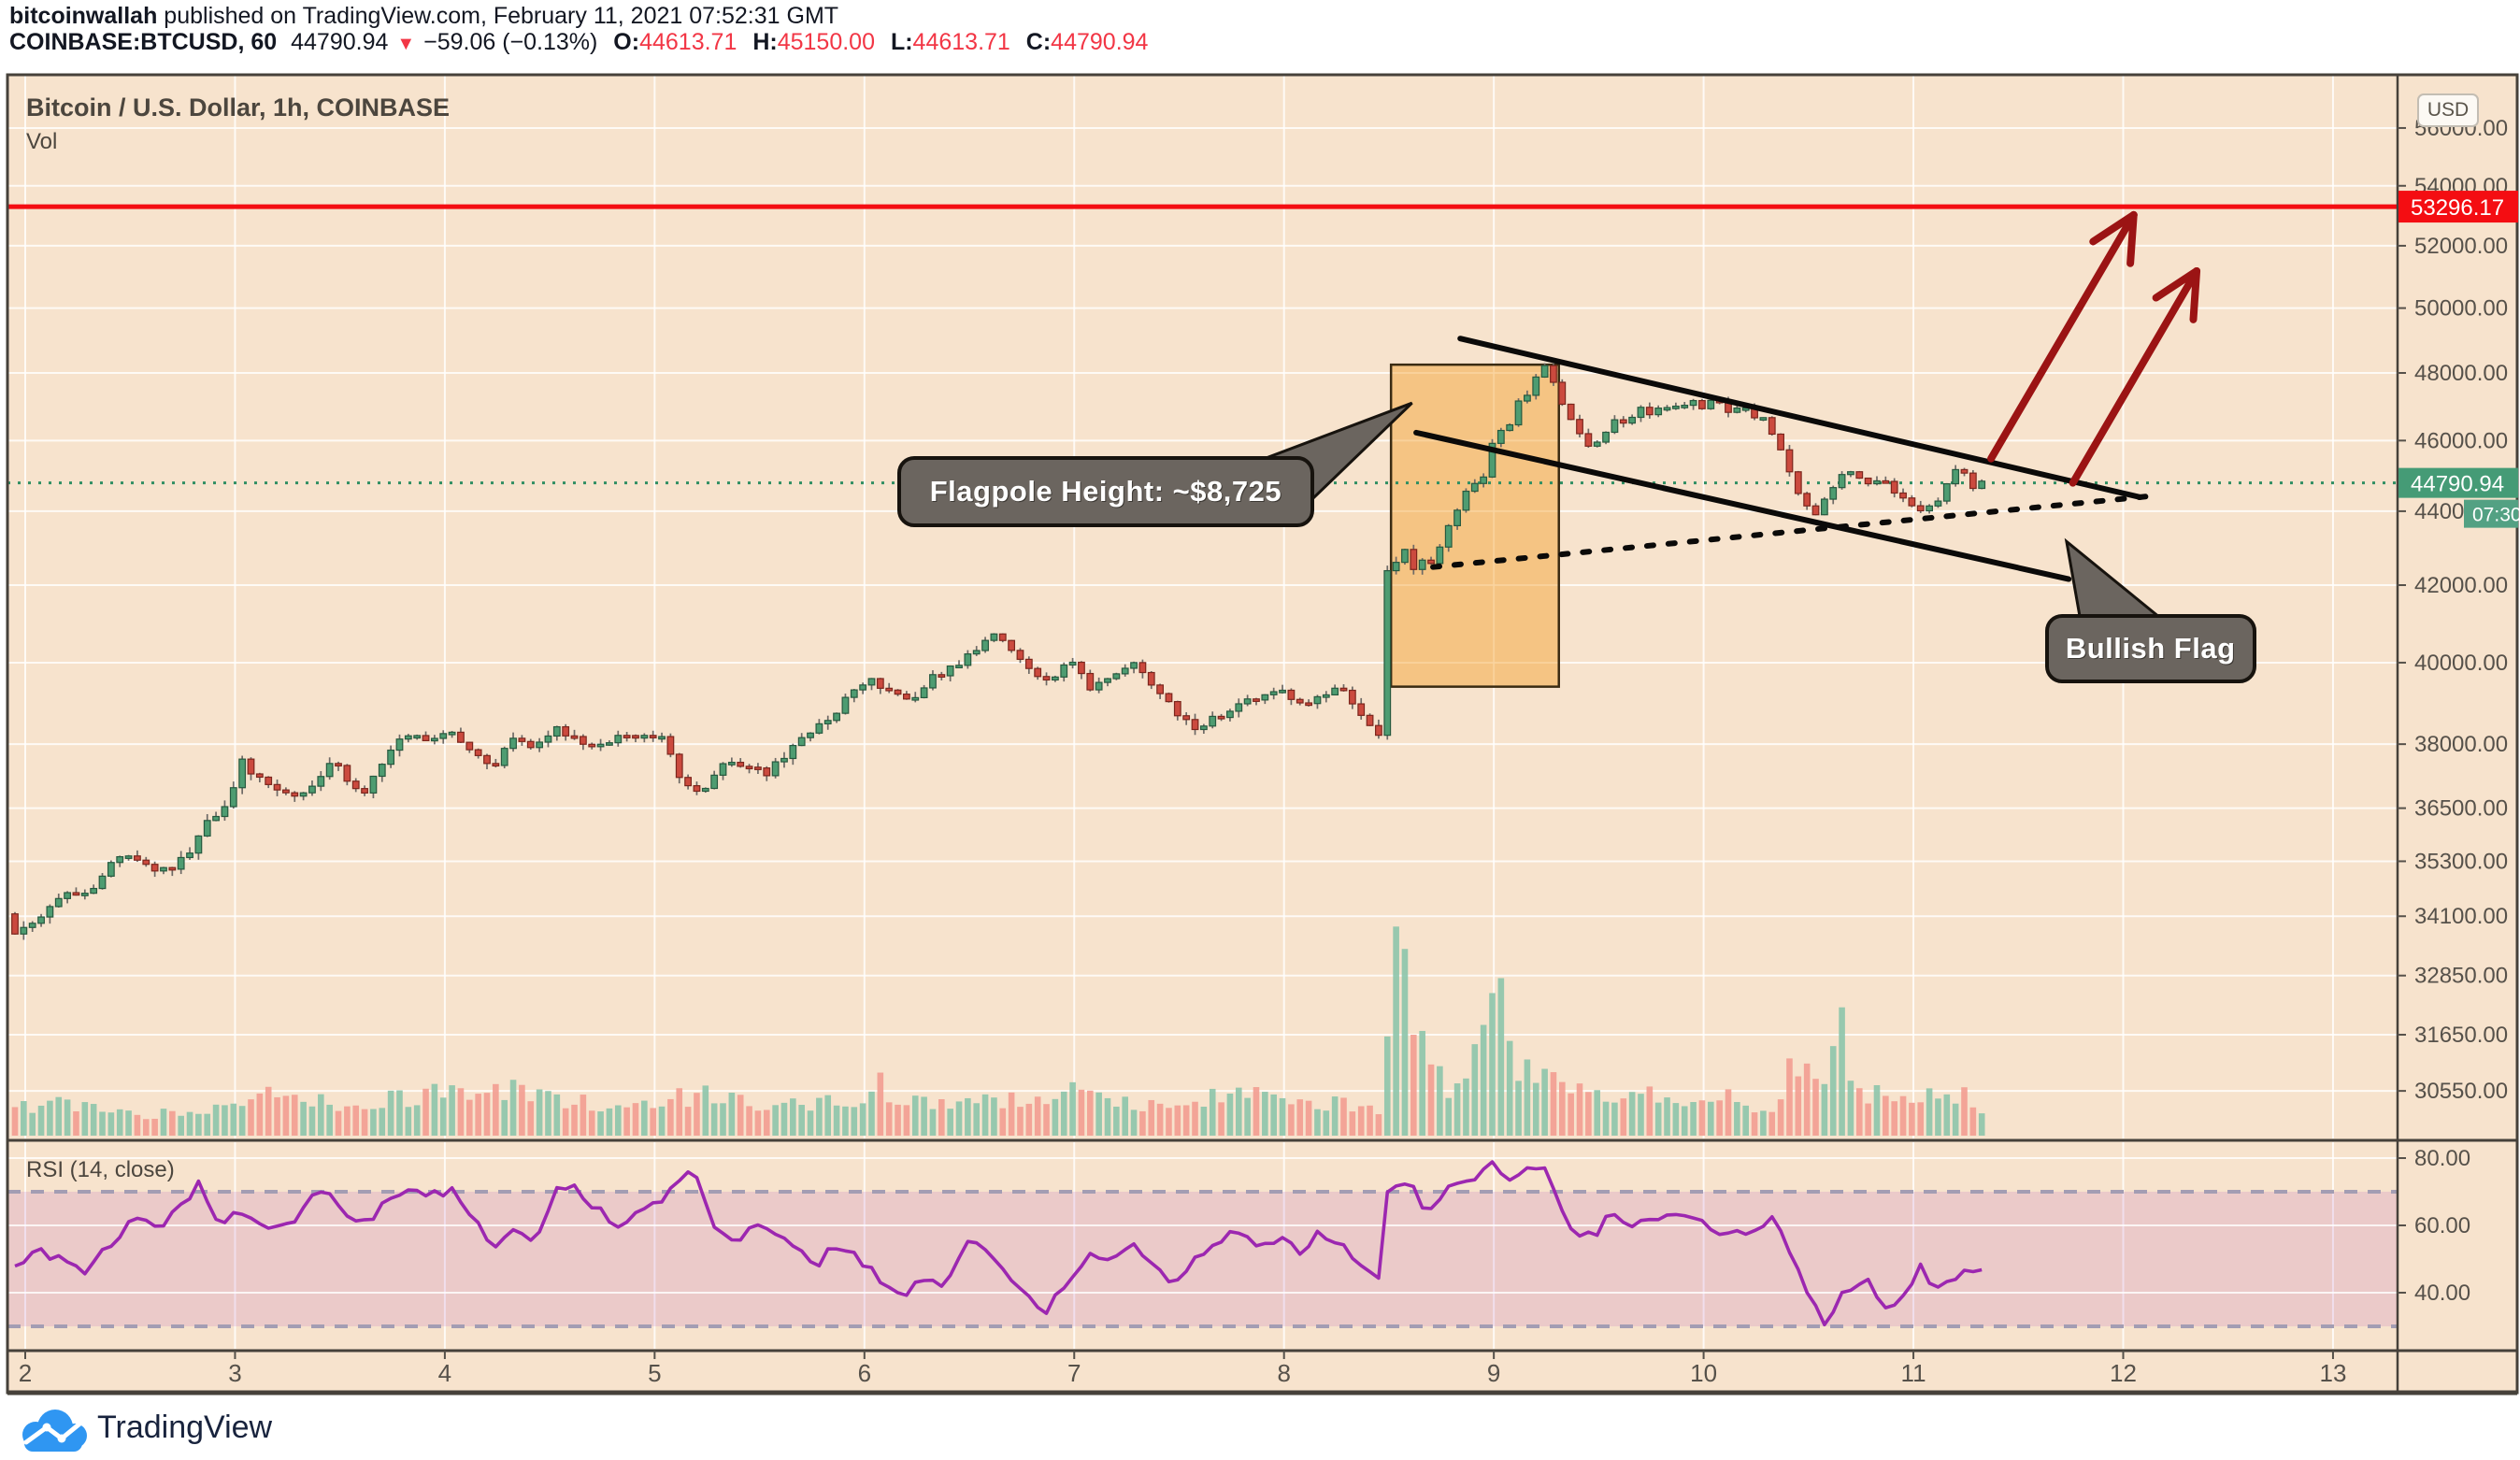  What do you see at coordinates (238, 107) in the screenshot?
I see `pane-title: Bitcoin / U.S. Dollar, 1h, COINBASE` at bounding box center [238, 107].